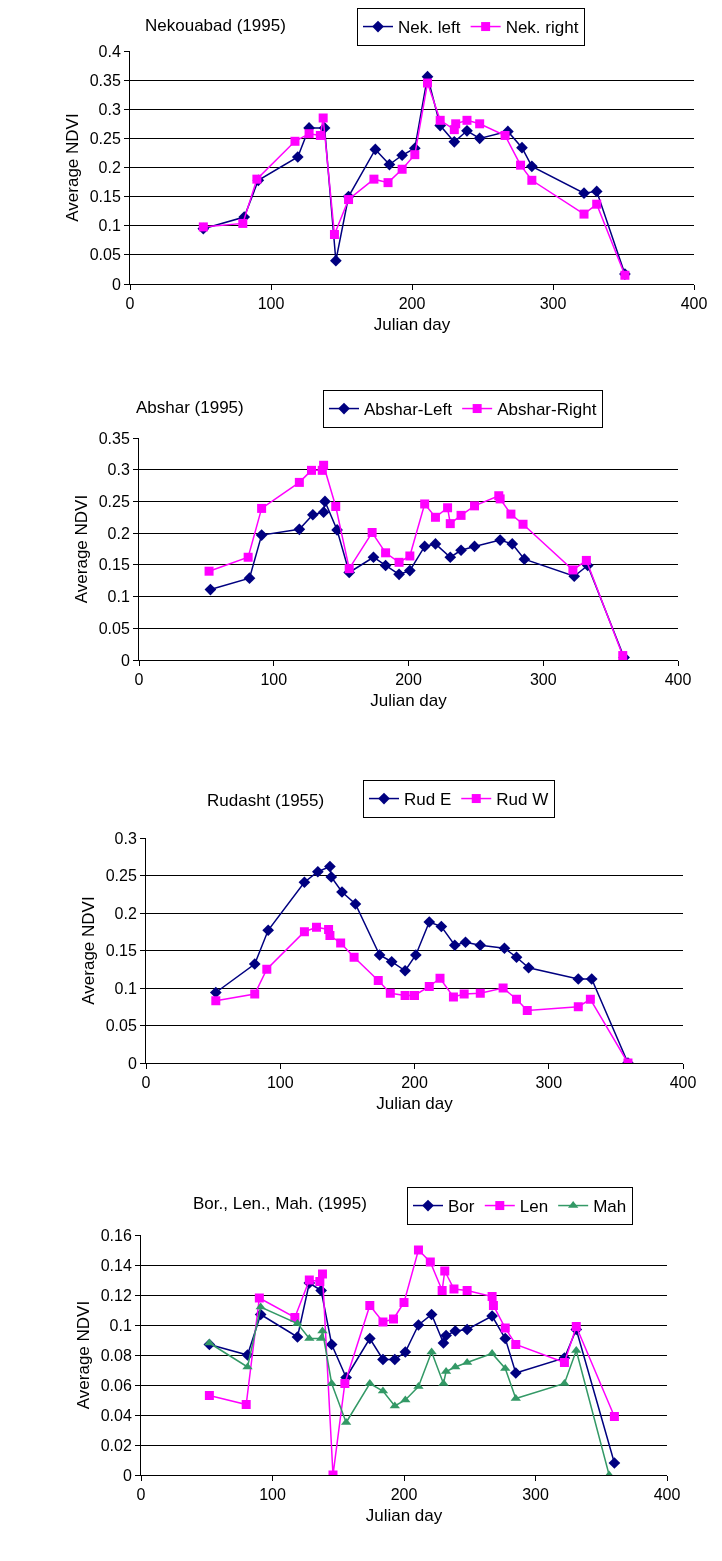  I want to click on chart-title: Abshar (1995), so click(190, 407).